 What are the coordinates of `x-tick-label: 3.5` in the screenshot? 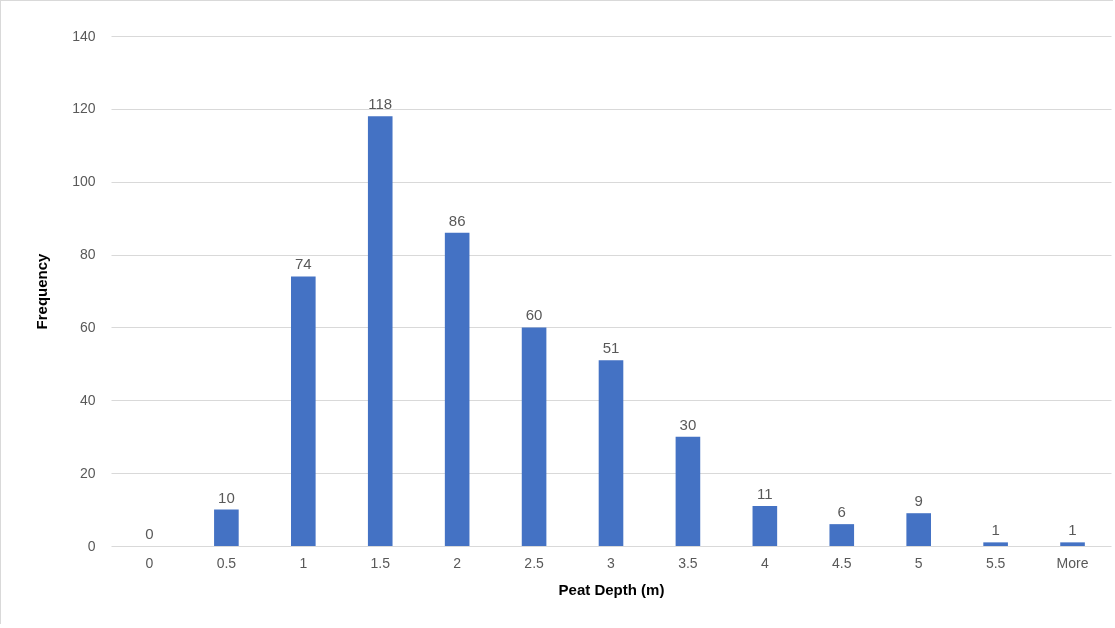 It's located at (688, 562).